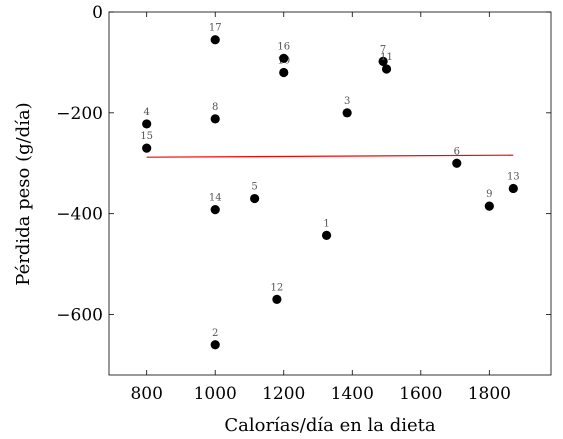 The width and height of the screenshot is (563, 439). What do you see at coordinates (215, 107) in the screenshot?
I see `point-label: 8` at bounding box center [215, 107].